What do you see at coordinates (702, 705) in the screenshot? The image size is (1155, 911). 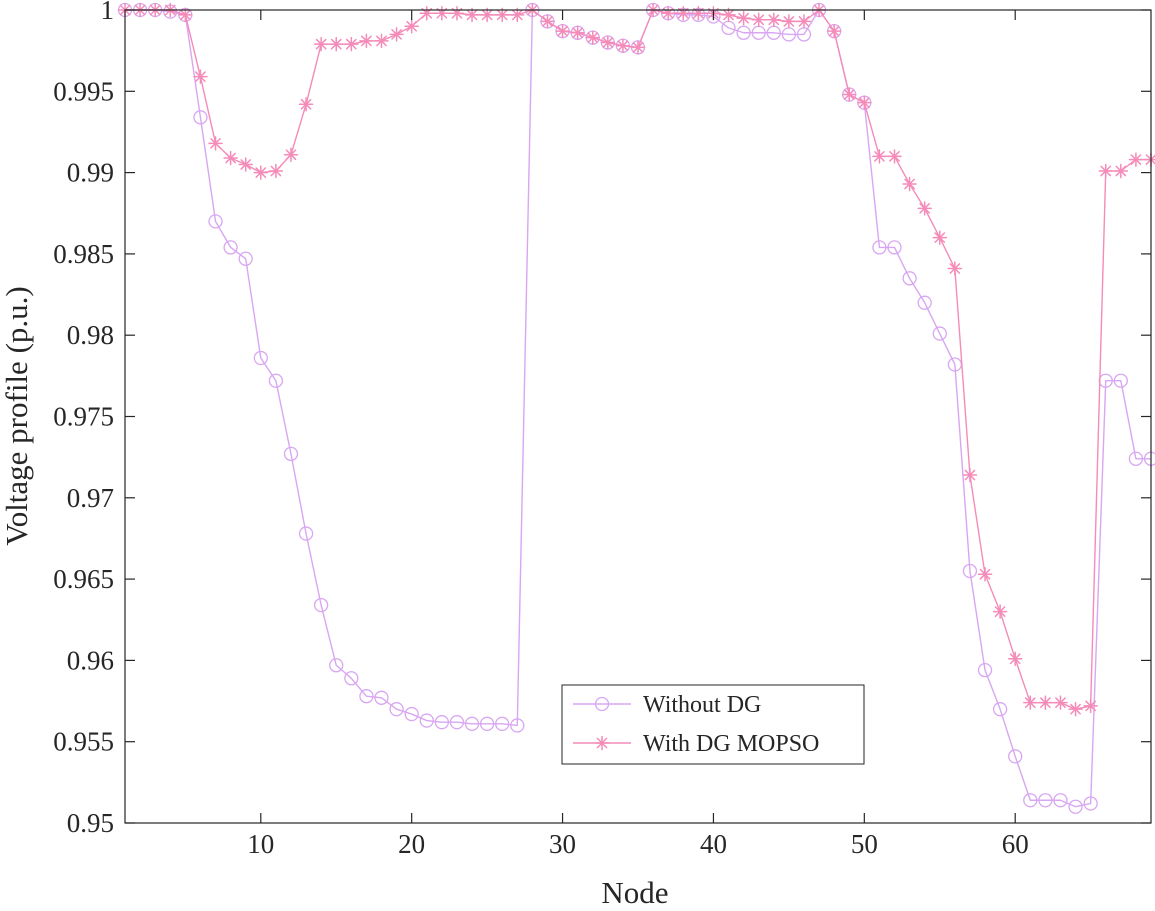 I see `legend-label-without-dg: Without DG` at bounding box center [702, 705].